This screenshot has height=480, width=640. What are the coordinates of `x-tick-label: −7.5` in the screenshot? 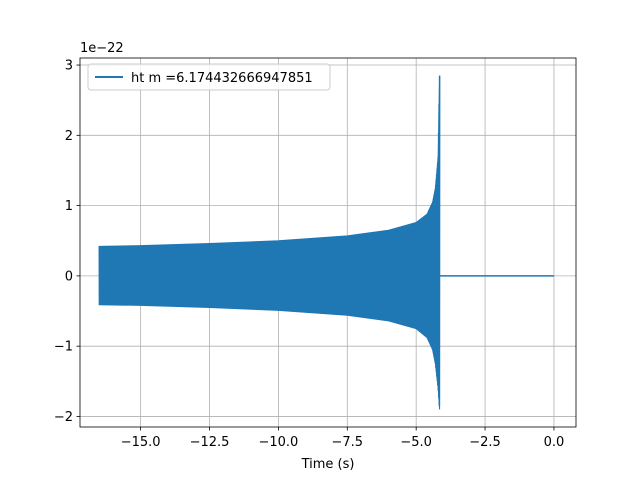 It's located at (347, 442).